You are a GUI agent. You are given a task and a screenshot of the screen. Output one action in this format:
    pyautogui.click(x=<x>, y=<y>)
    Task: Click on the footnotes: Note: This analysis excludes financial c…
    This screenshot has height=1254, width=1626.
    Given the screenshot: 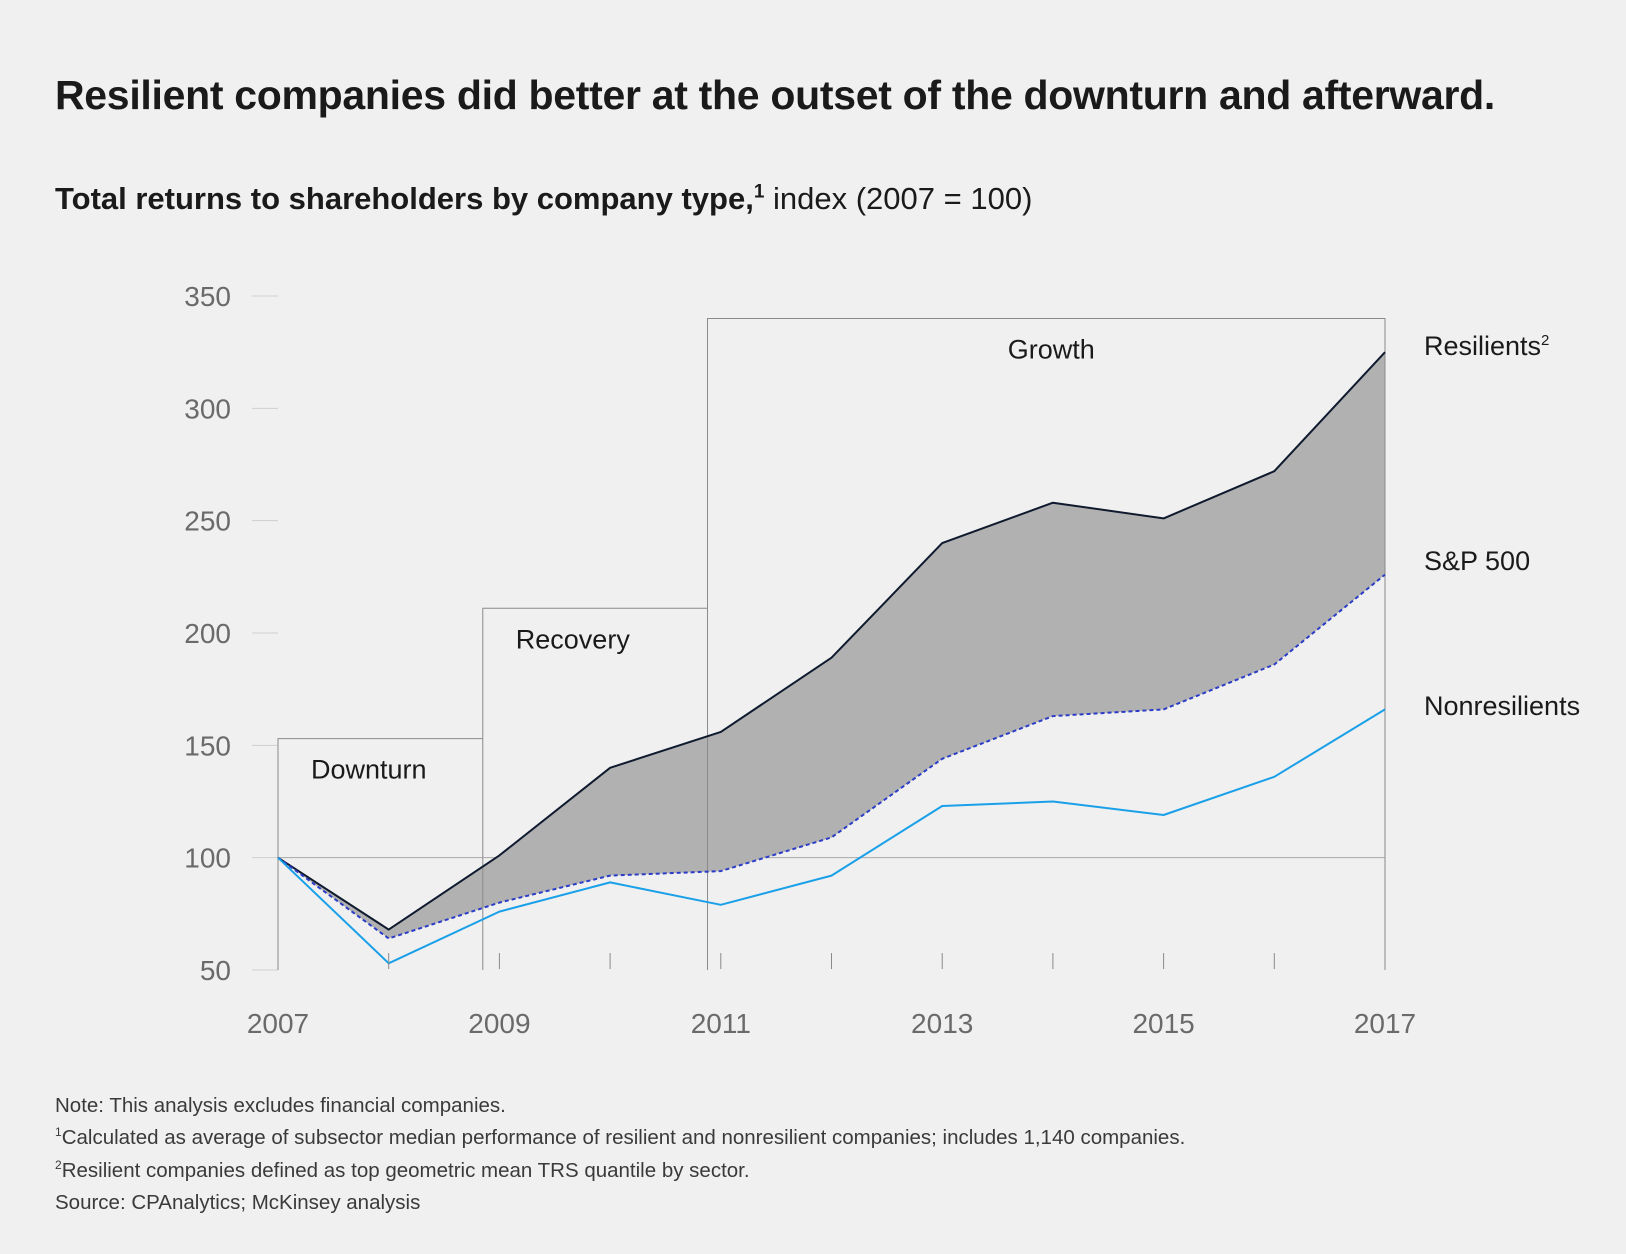 What is the action you would take?
    pyautogui.click(x=620, y=1151)
    